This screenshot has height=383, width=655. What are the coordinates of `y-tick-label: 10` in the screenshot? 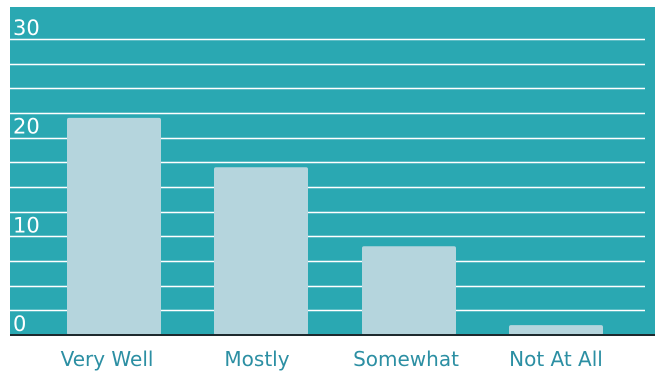 It's located at (26, 225).